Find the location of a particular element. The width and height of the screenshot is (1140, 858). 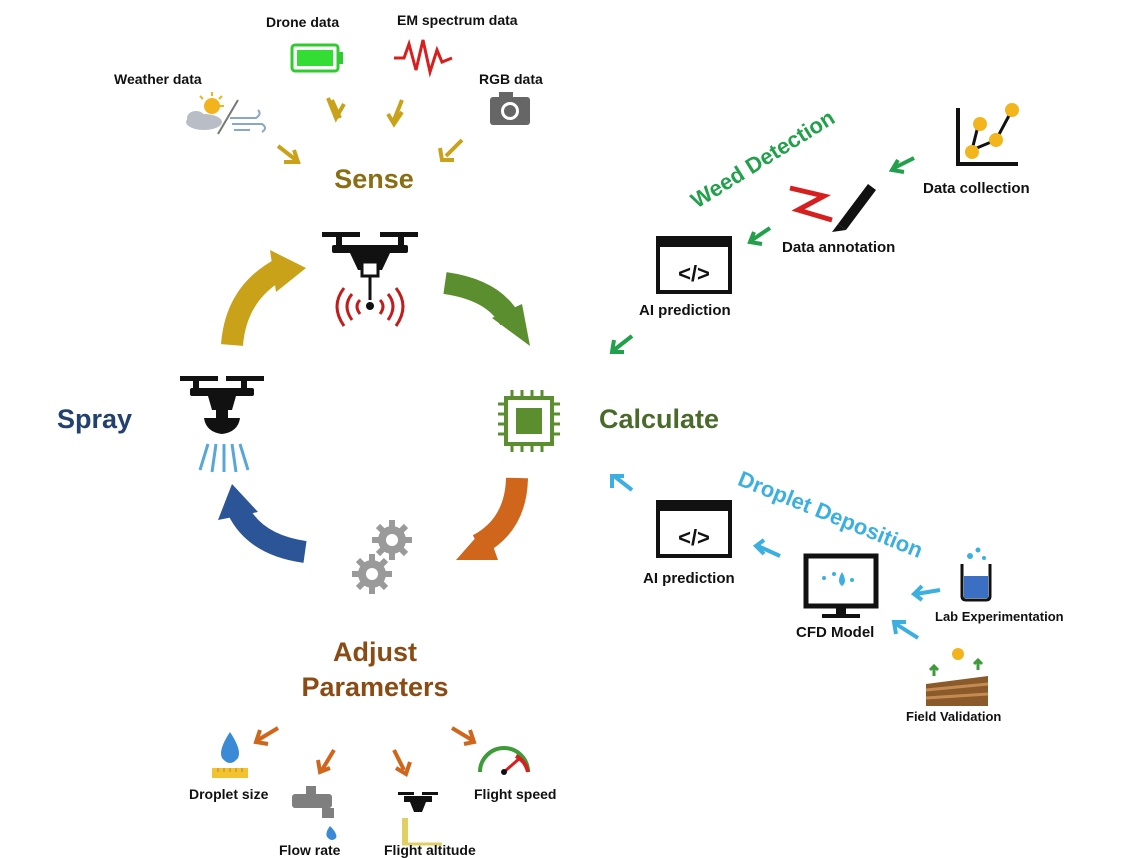

code-window-icon-weed: </> is located at coordinates (694, 265).